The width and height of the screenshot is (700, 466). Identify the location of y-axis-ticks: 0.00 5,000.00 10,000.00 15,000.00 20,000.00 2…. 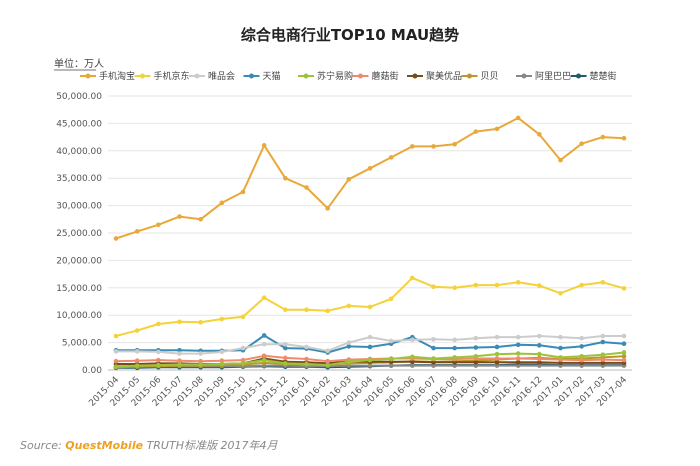
(79, 234).